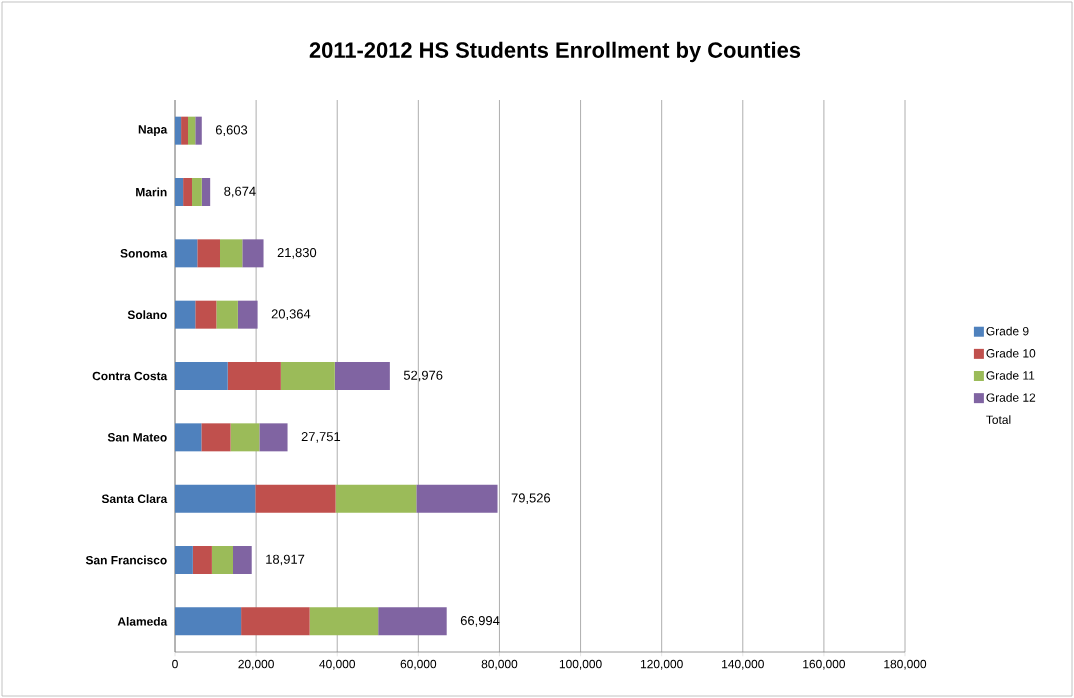 This screenshot has height=698, width=1074. Describe the element at coordinates (423, 376) in the screenshot. I see `total-label: 52,976` at that location.